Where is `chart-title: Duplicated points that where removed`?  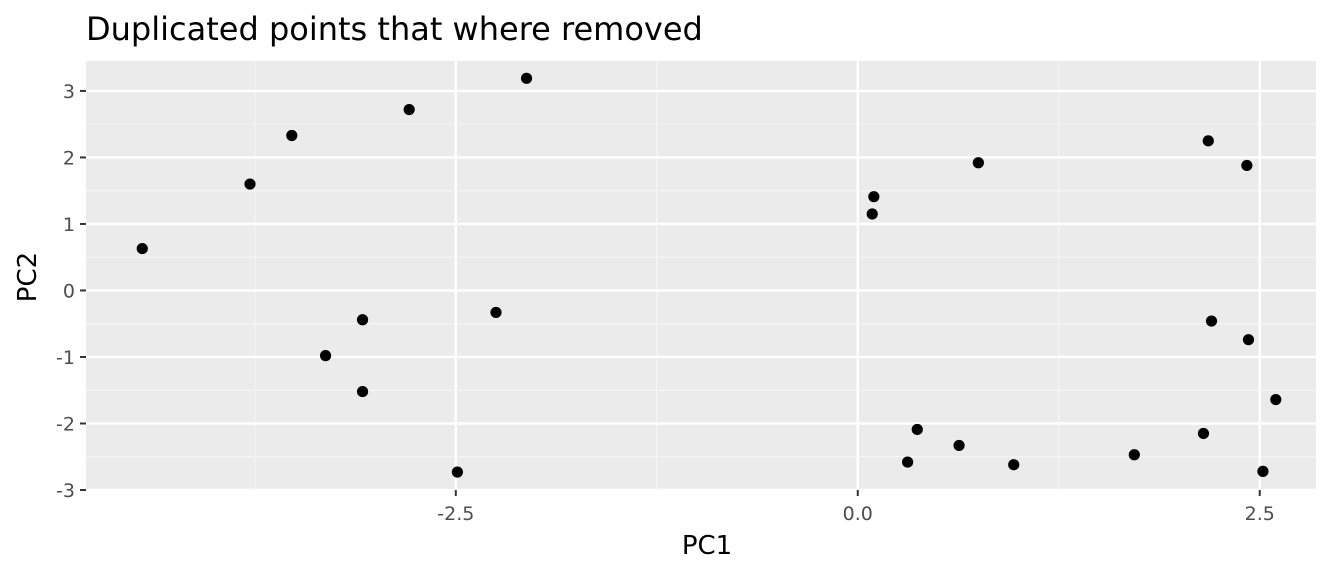
chart-title: Duplicated points that where removed is located at coordinates (394, 29).